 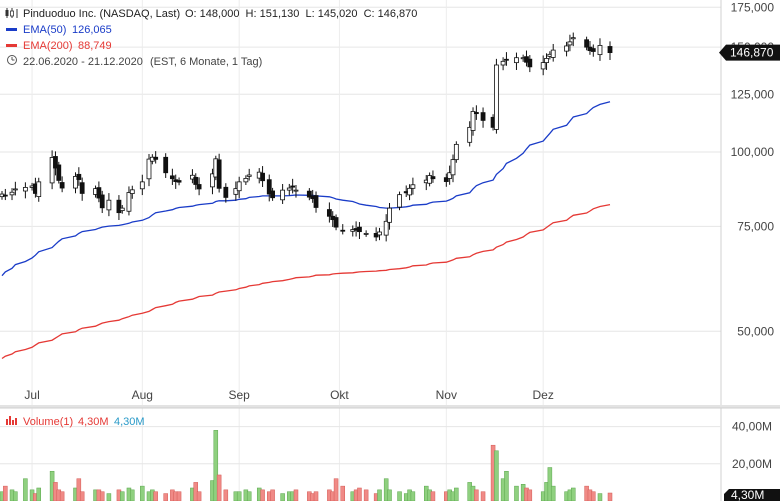 What do you see at coordinates (11, 45) in the screenshot?
I see `ema200-swatch` at bounding box center [11, 45].